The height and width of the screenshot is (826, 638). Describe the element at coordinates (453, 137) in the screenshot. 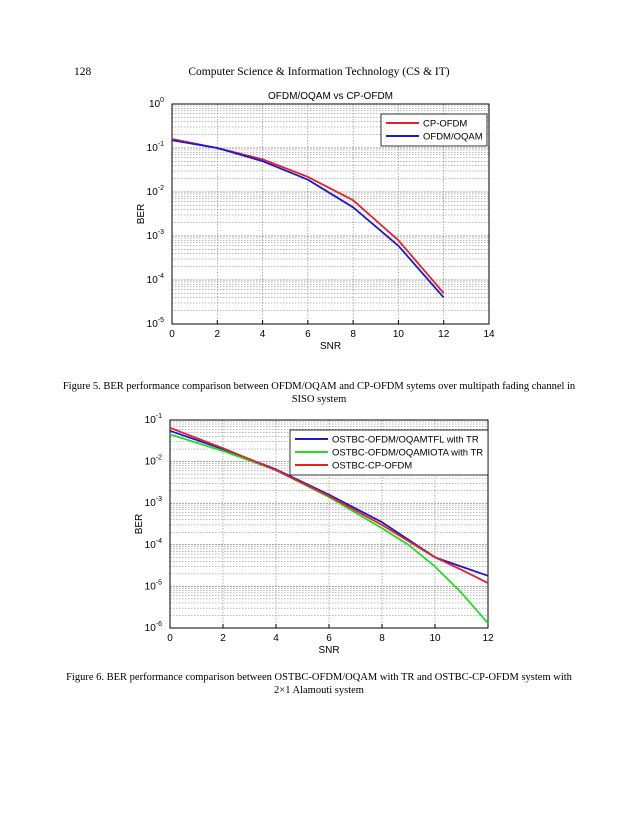

I see `legend-label: OFDM/OQAM` at that location.